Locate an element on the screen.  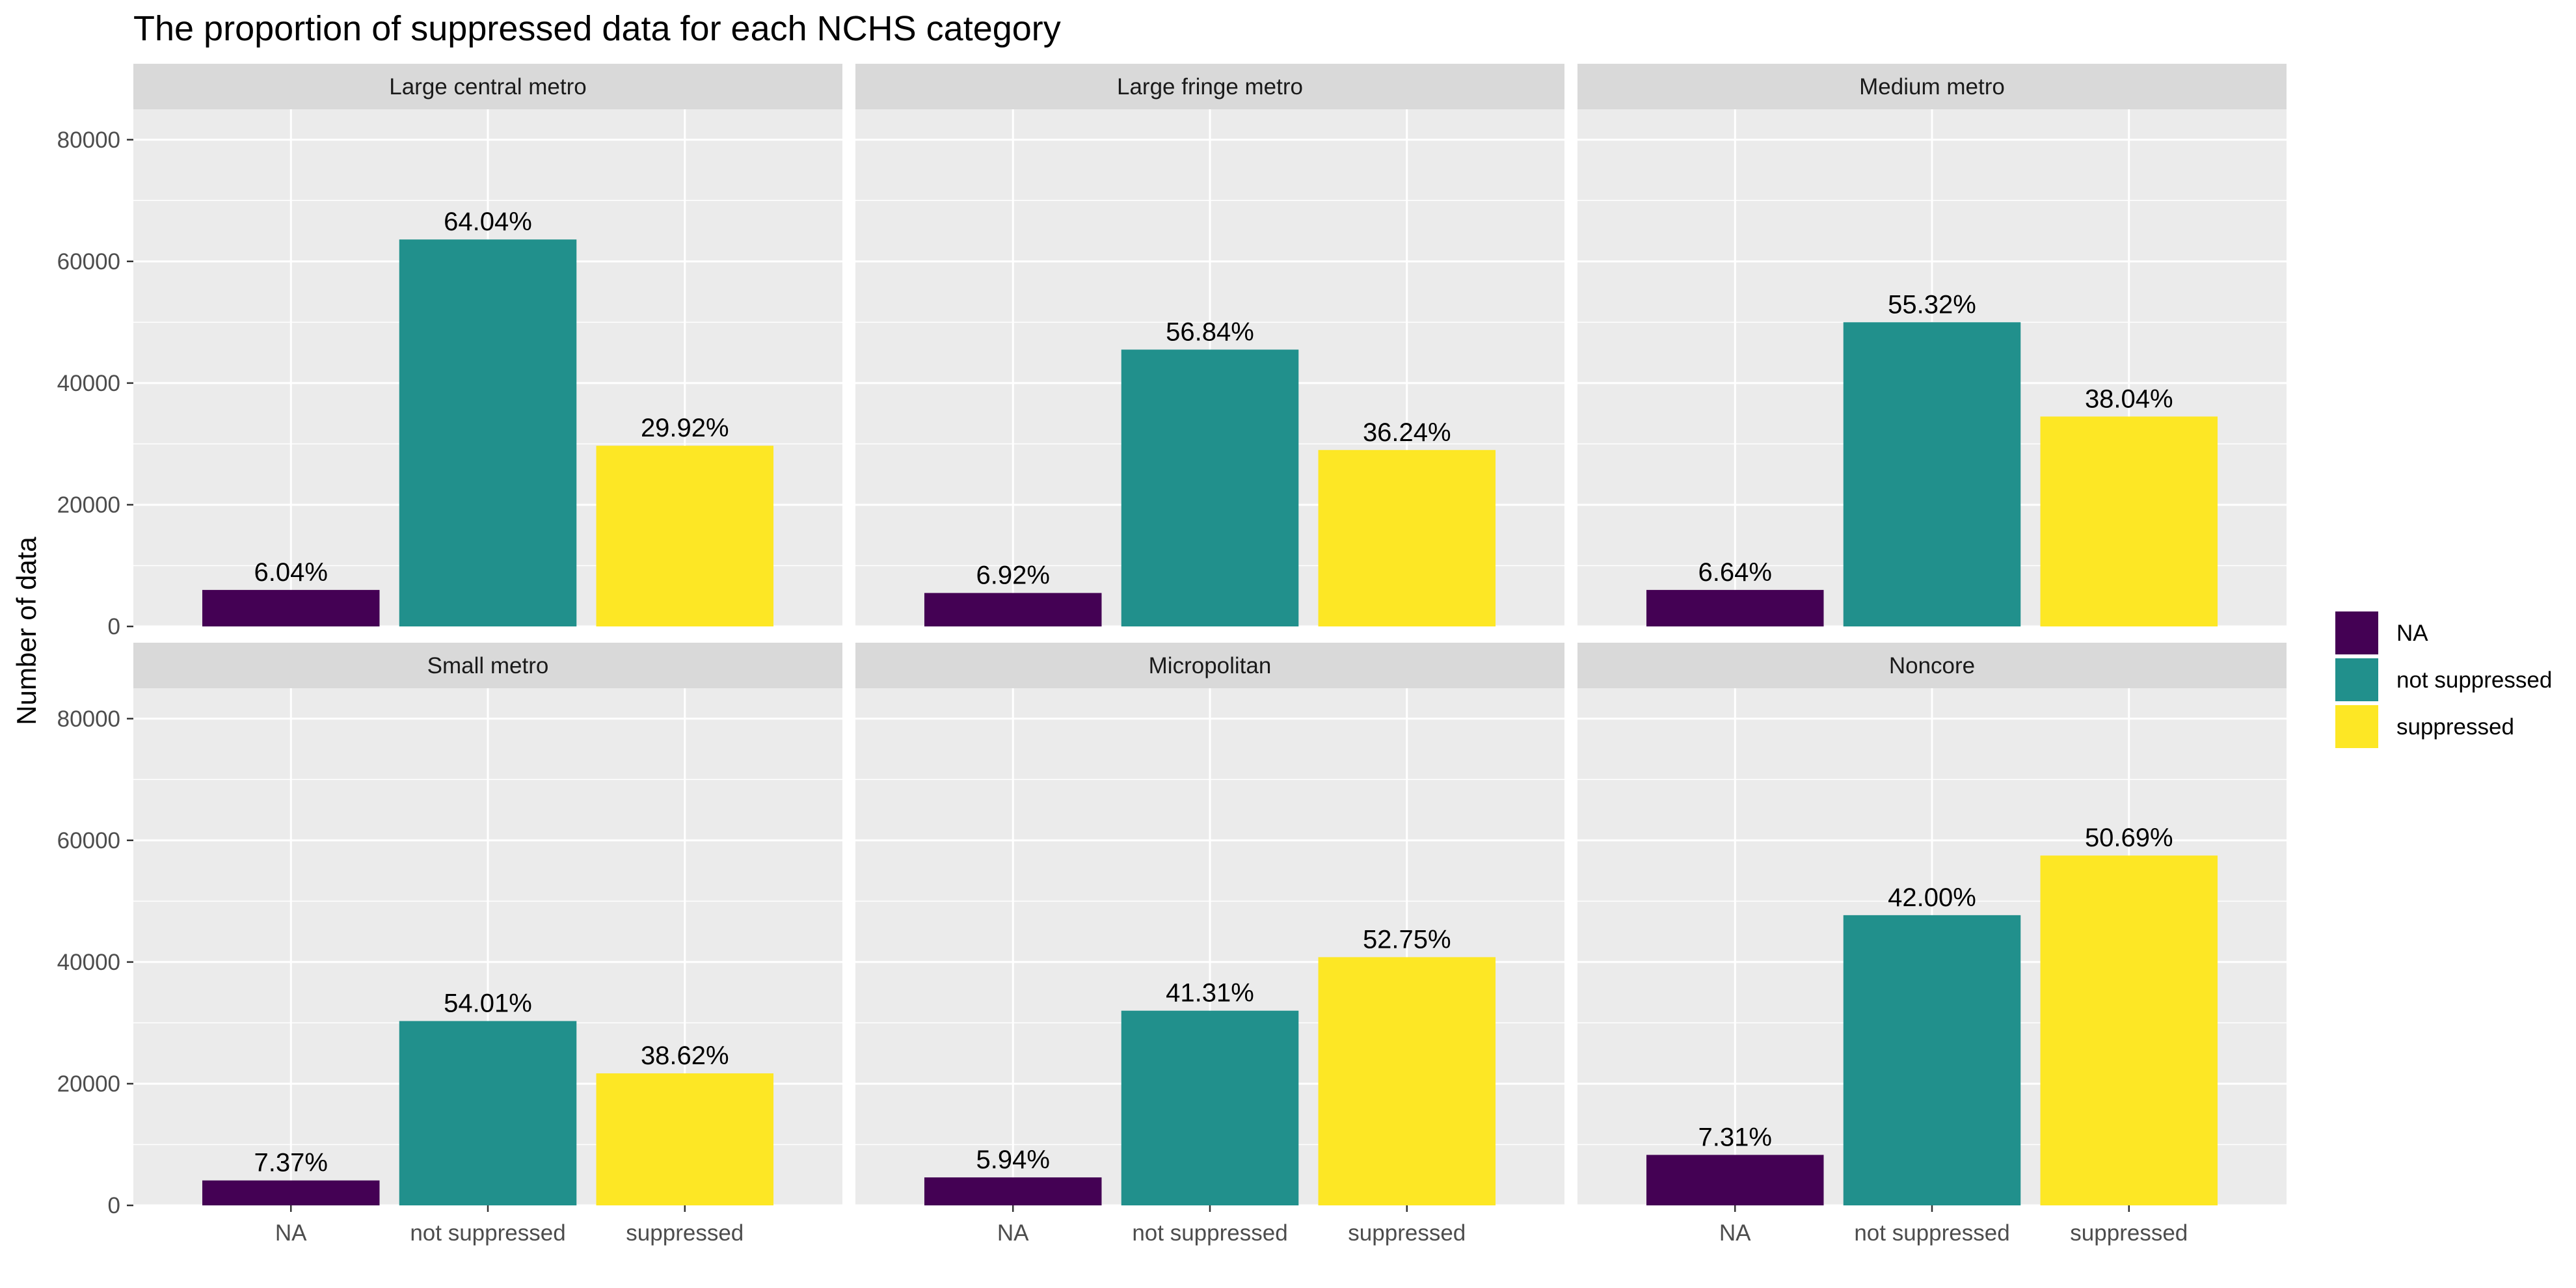
facet-strip-label: Noncore is located at coordinates (1932, 665).